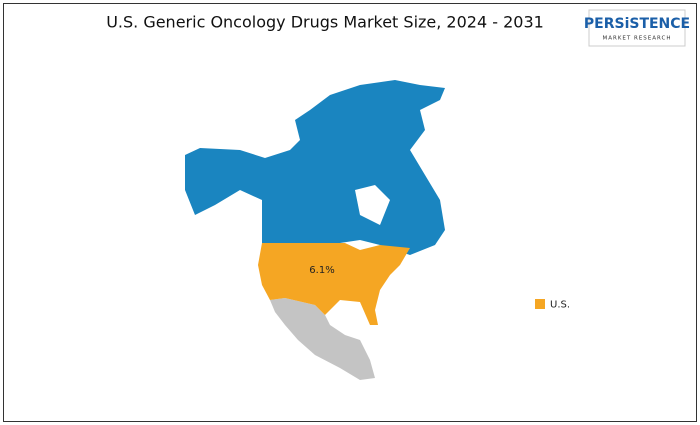 This screenshot has height=425, width=700. What do you see at coordinates (636, 39) in the screenshot?
I see `logo-tagline: MARKET RESEARCH` at bounding box center [636, 39].